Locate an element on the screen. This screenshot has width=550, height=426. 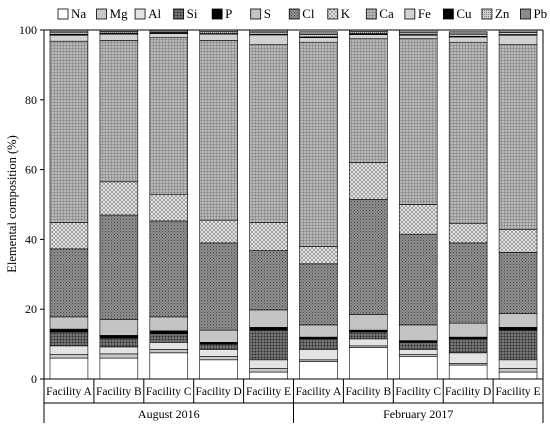
y-tick-label: 80 is located at coordinates (31, 100).